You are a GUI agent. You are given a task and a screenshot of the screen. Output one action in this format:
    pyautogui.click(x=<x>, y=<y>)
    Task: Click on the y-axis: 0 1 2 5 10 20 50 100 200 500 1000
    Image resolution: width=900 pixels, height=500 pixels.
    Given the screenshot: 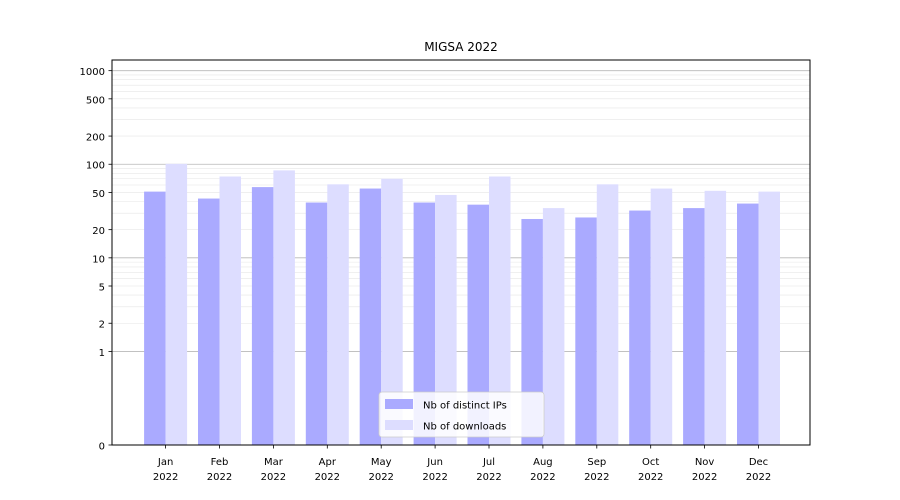 What is the action you would take?
    pyautogui.click(x=96, y=260)
    